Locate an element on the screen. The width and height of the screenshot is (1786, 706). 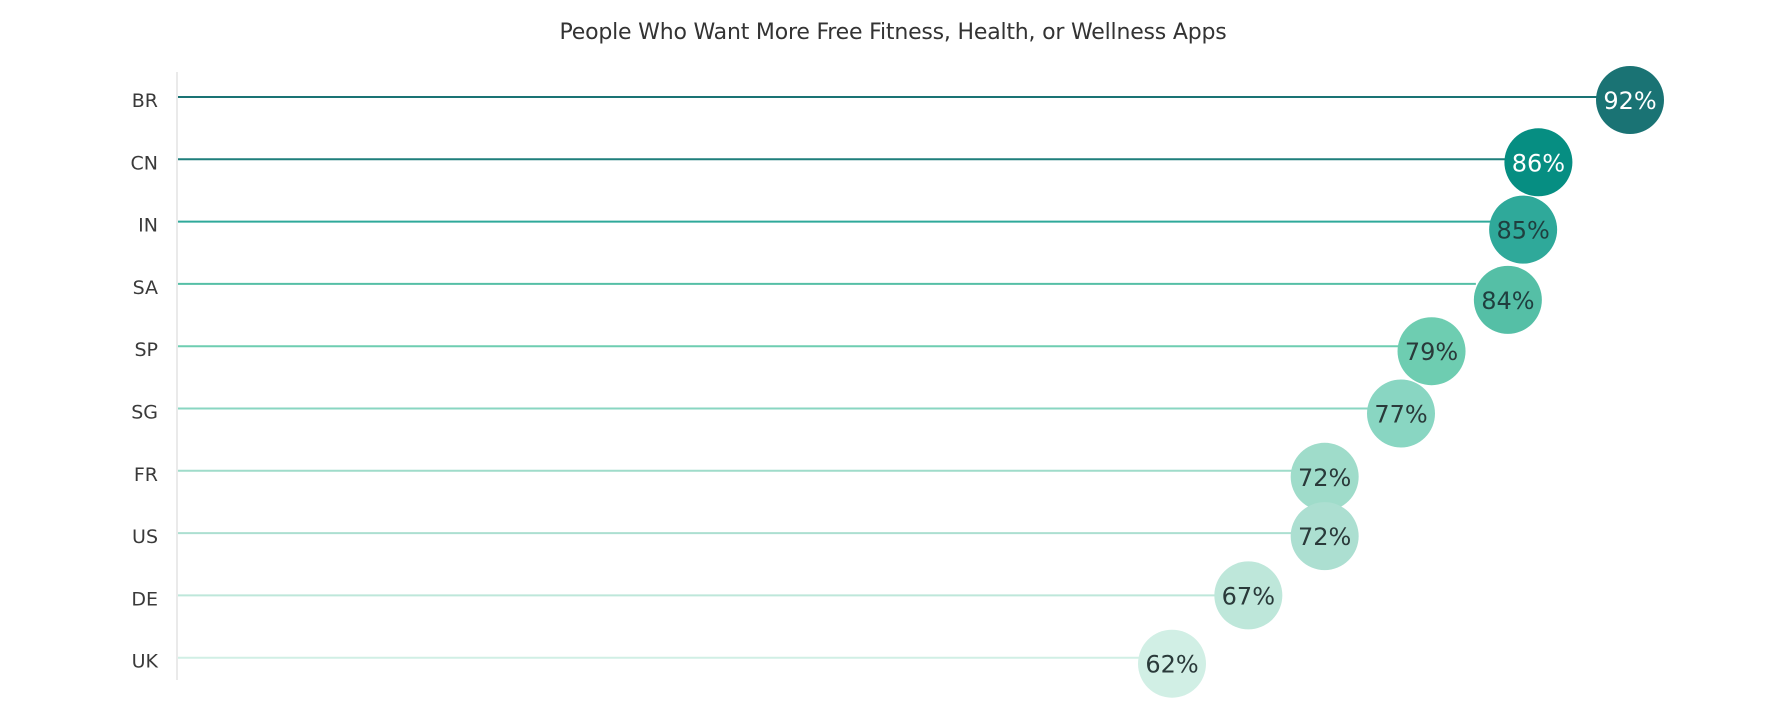
bubble-fr is located at coordinates (1324, 476).